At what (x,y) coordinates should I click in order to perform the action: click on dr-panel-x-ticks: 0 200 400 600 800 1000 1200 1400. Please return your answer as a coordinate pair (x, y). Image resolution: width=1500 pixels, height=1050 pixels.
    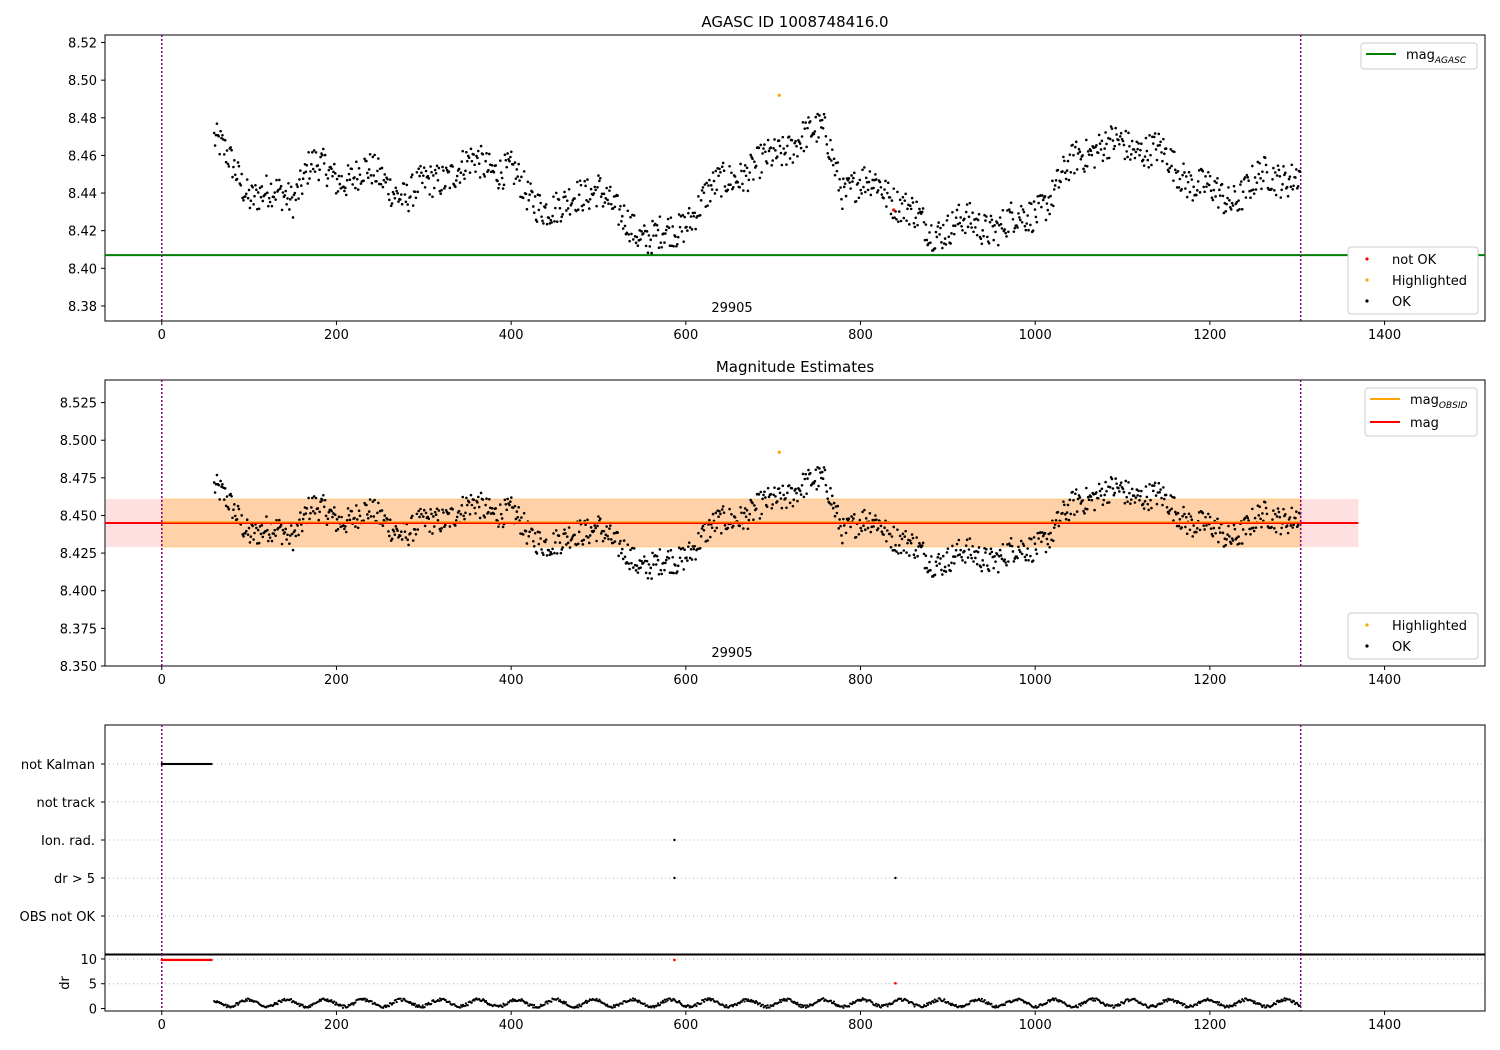
    Looking at the image, I should click on (779, 1022).